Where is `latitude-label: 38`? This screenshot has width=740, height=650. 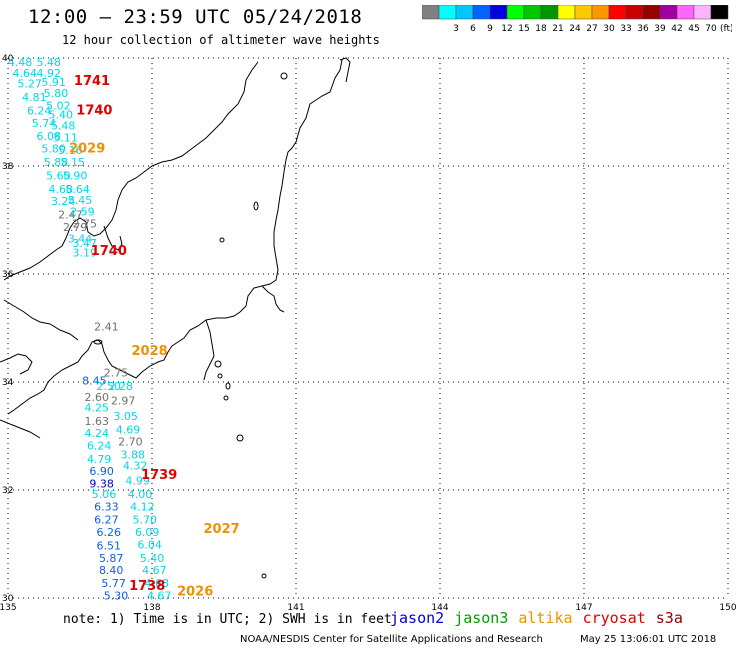
latitude-label: 38 is located at coordinates (8, 167).